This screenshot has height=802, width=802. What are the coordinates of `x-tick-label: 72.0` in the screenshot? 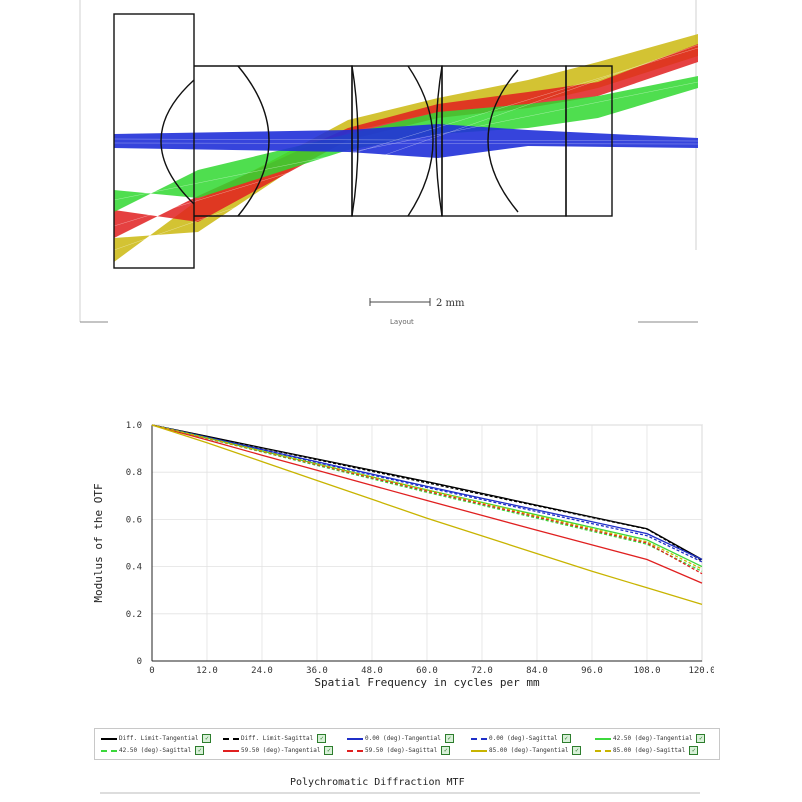 It's located at (482, 671).